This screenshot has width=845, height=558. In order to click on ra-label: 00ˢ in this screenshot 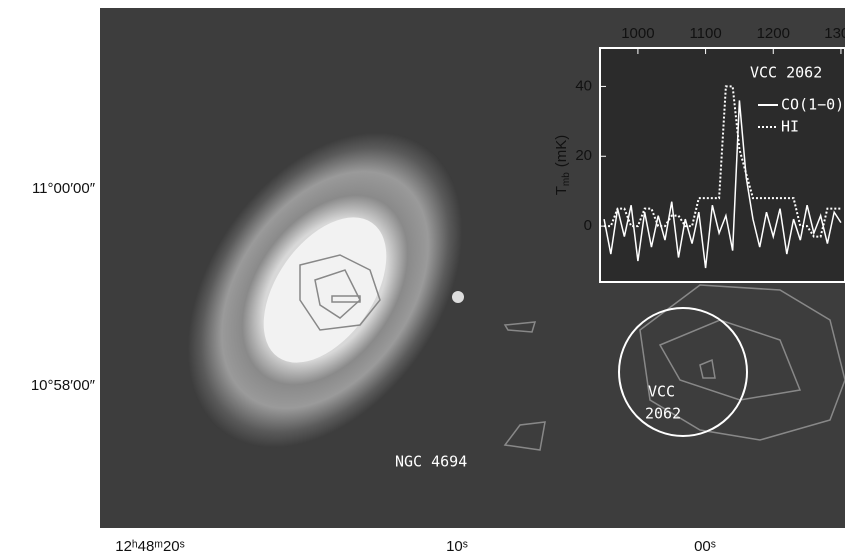, I will do `click(705, 546)`.